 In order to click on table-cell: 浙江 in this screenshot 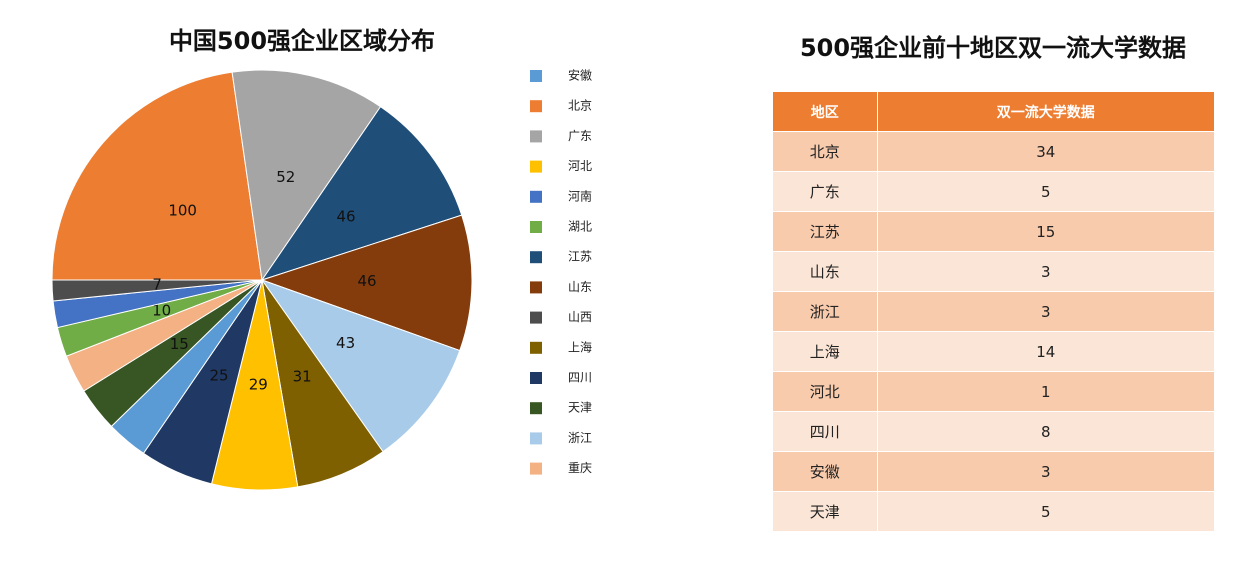, I will do `click(825, 311)`.